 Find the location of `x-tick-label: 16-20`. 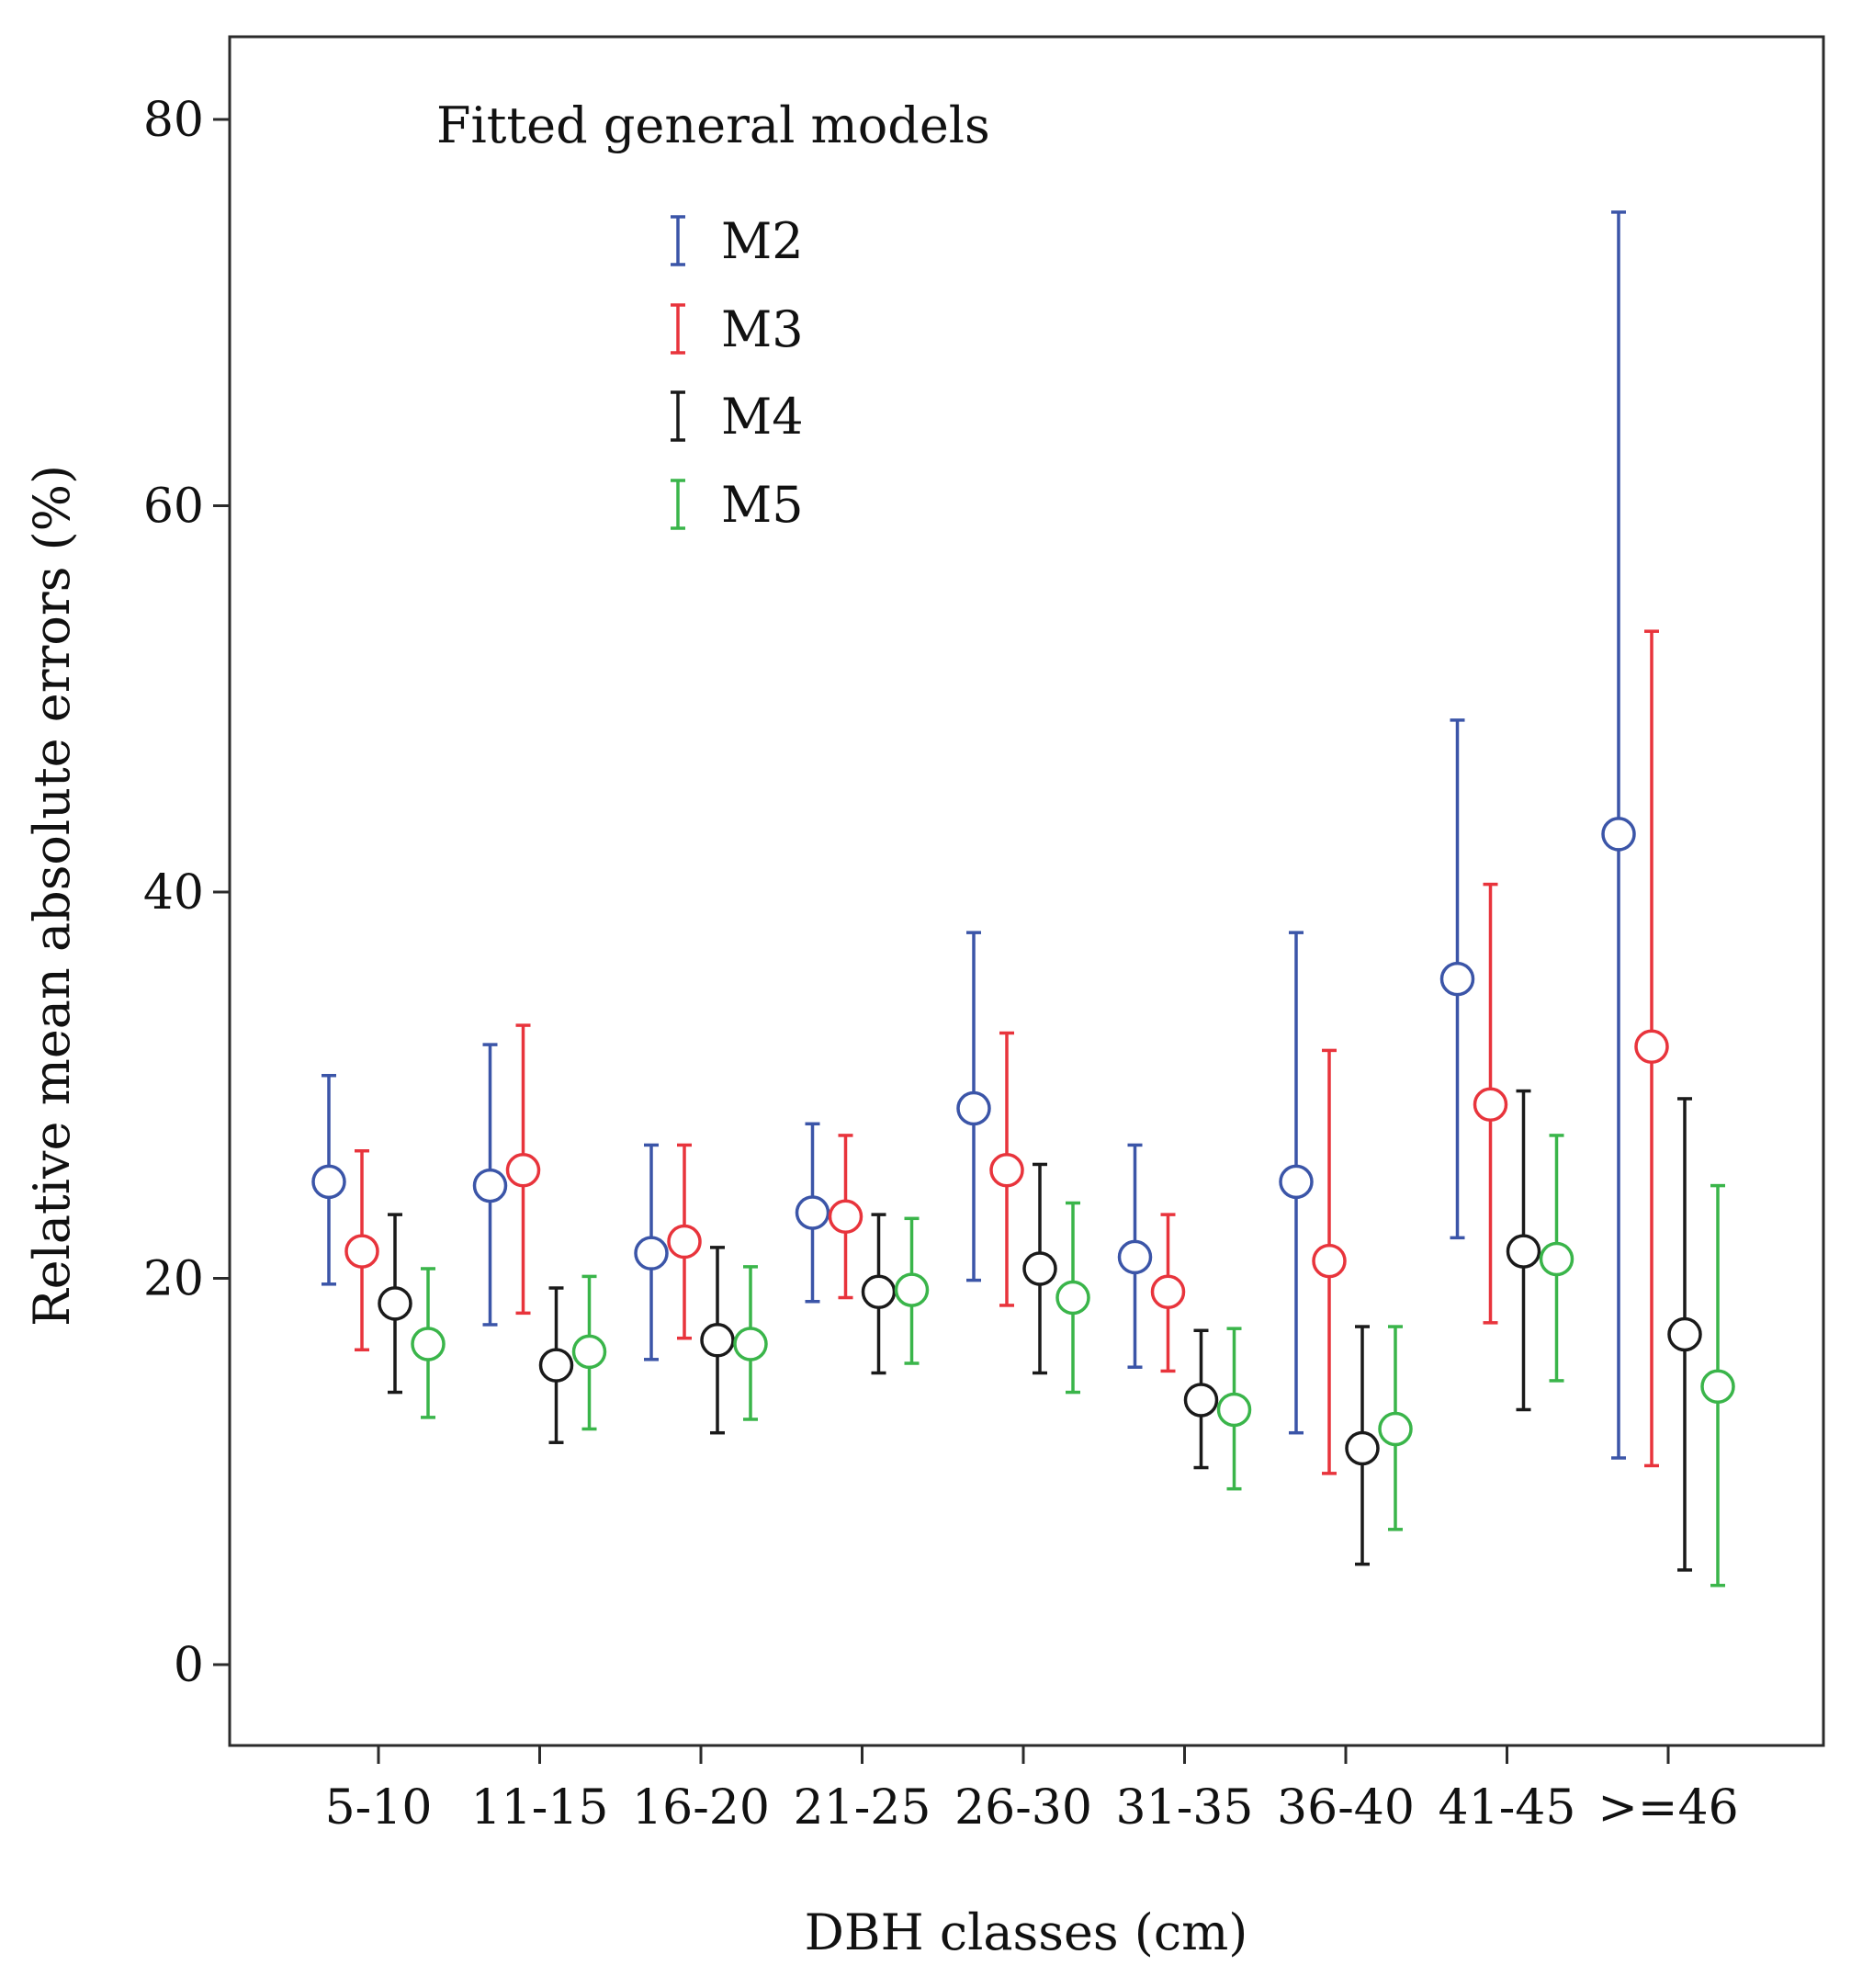

x-tick-label: 16-20 is located at coordinates (701, 1808).